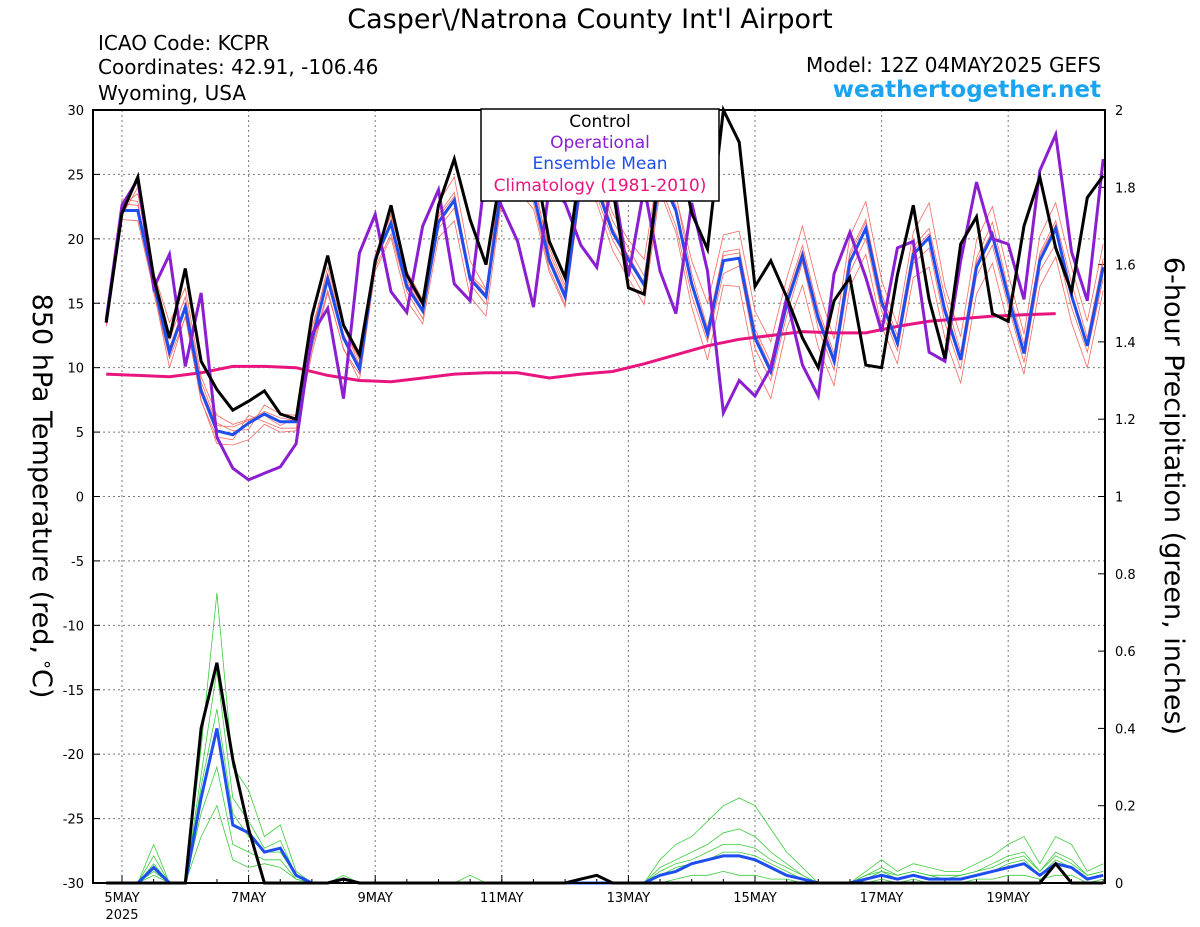 Image resolution: width=1200 pixels, height=927 pixels. Describe the element at coordinates (953, 65) in the screenshot. I see `model-run: Model: 12Z 04MAY2025 GEFS` at that location.